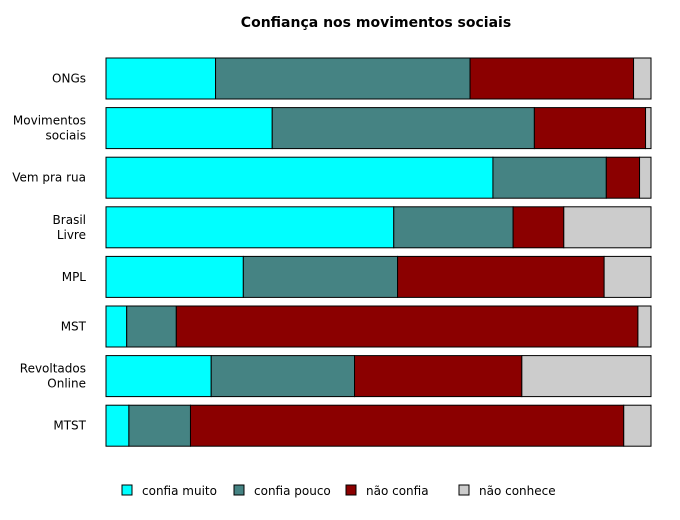 The width and height of the screenshot is (680, 520). What do you see at coordinates (397, 491) in the screenshot?
I see `legend-label: não confia` at bounding box center [397, 491].